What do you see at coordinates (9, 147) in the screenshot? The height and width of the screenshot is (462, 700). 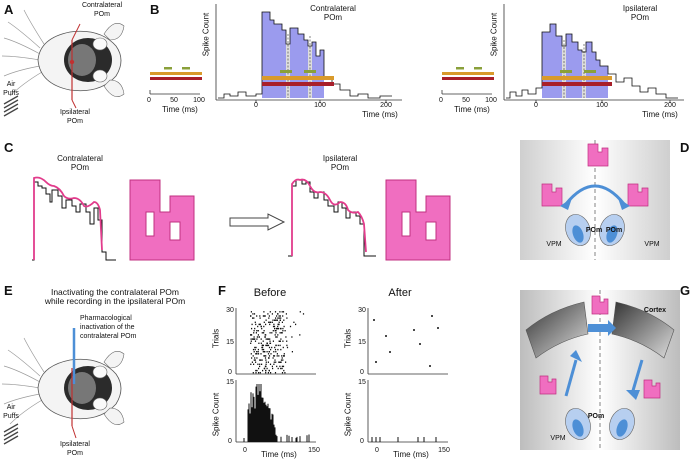 I see `panel-c-letter: C` at bounding box center [9, 147].